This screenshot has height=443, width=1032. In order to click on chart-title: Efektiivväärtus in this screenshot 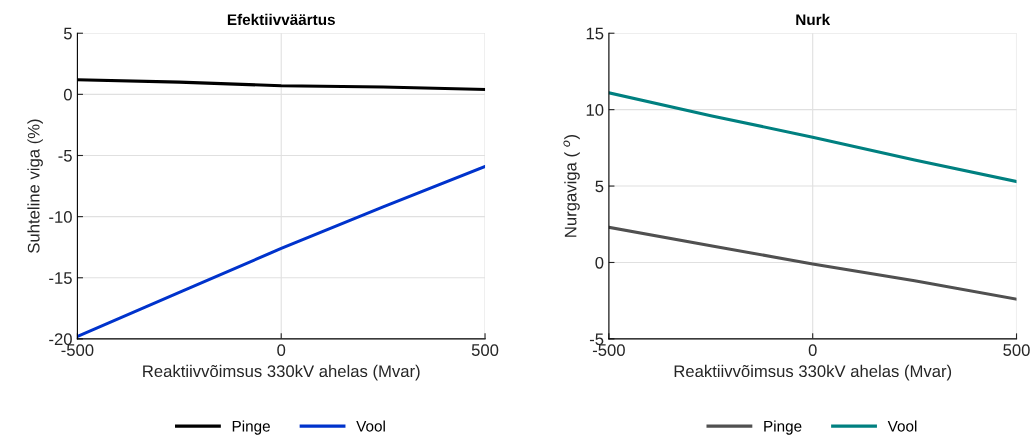, I will do `click(281, 19)`.